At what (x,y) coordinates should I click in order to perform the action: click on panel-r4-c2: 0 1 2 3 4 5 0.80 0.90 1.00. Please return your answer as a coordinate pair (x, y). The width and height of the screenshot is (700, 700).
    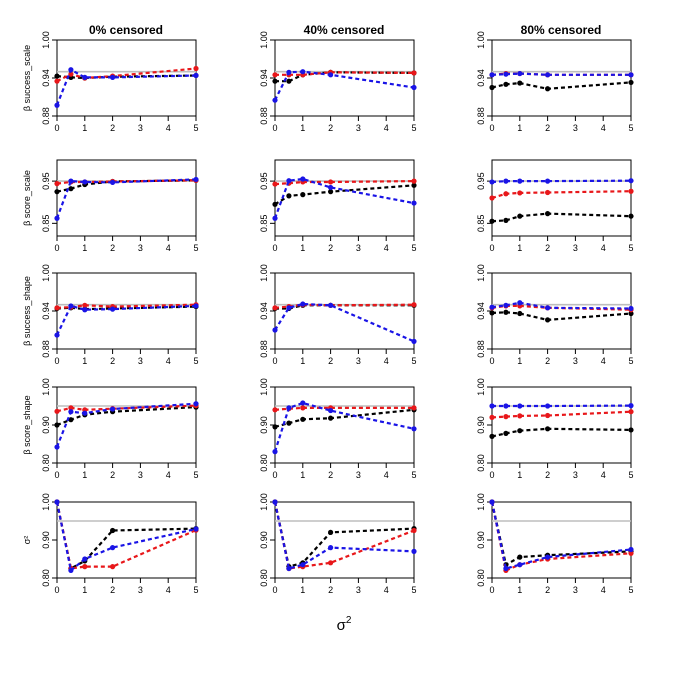
    Looking at the image, I should click on (555, 544).